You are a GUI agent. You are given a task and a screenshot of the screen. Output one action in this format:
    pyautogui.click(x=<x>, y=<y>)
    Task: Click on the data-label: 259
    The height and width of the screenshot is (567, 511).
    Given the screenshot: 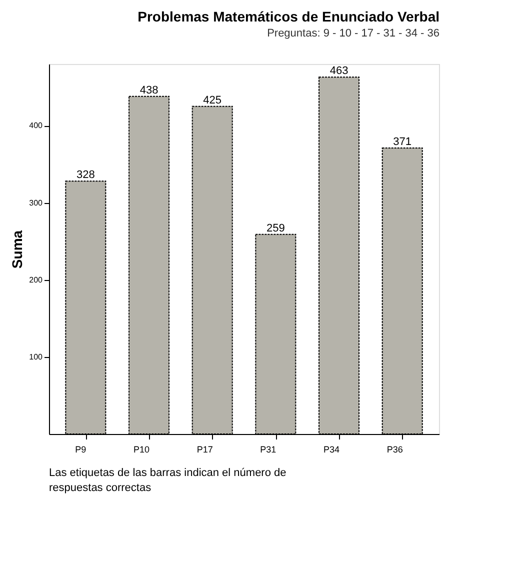 What is the action you would take?
    pyautogui.click(x=275, y=228)
    